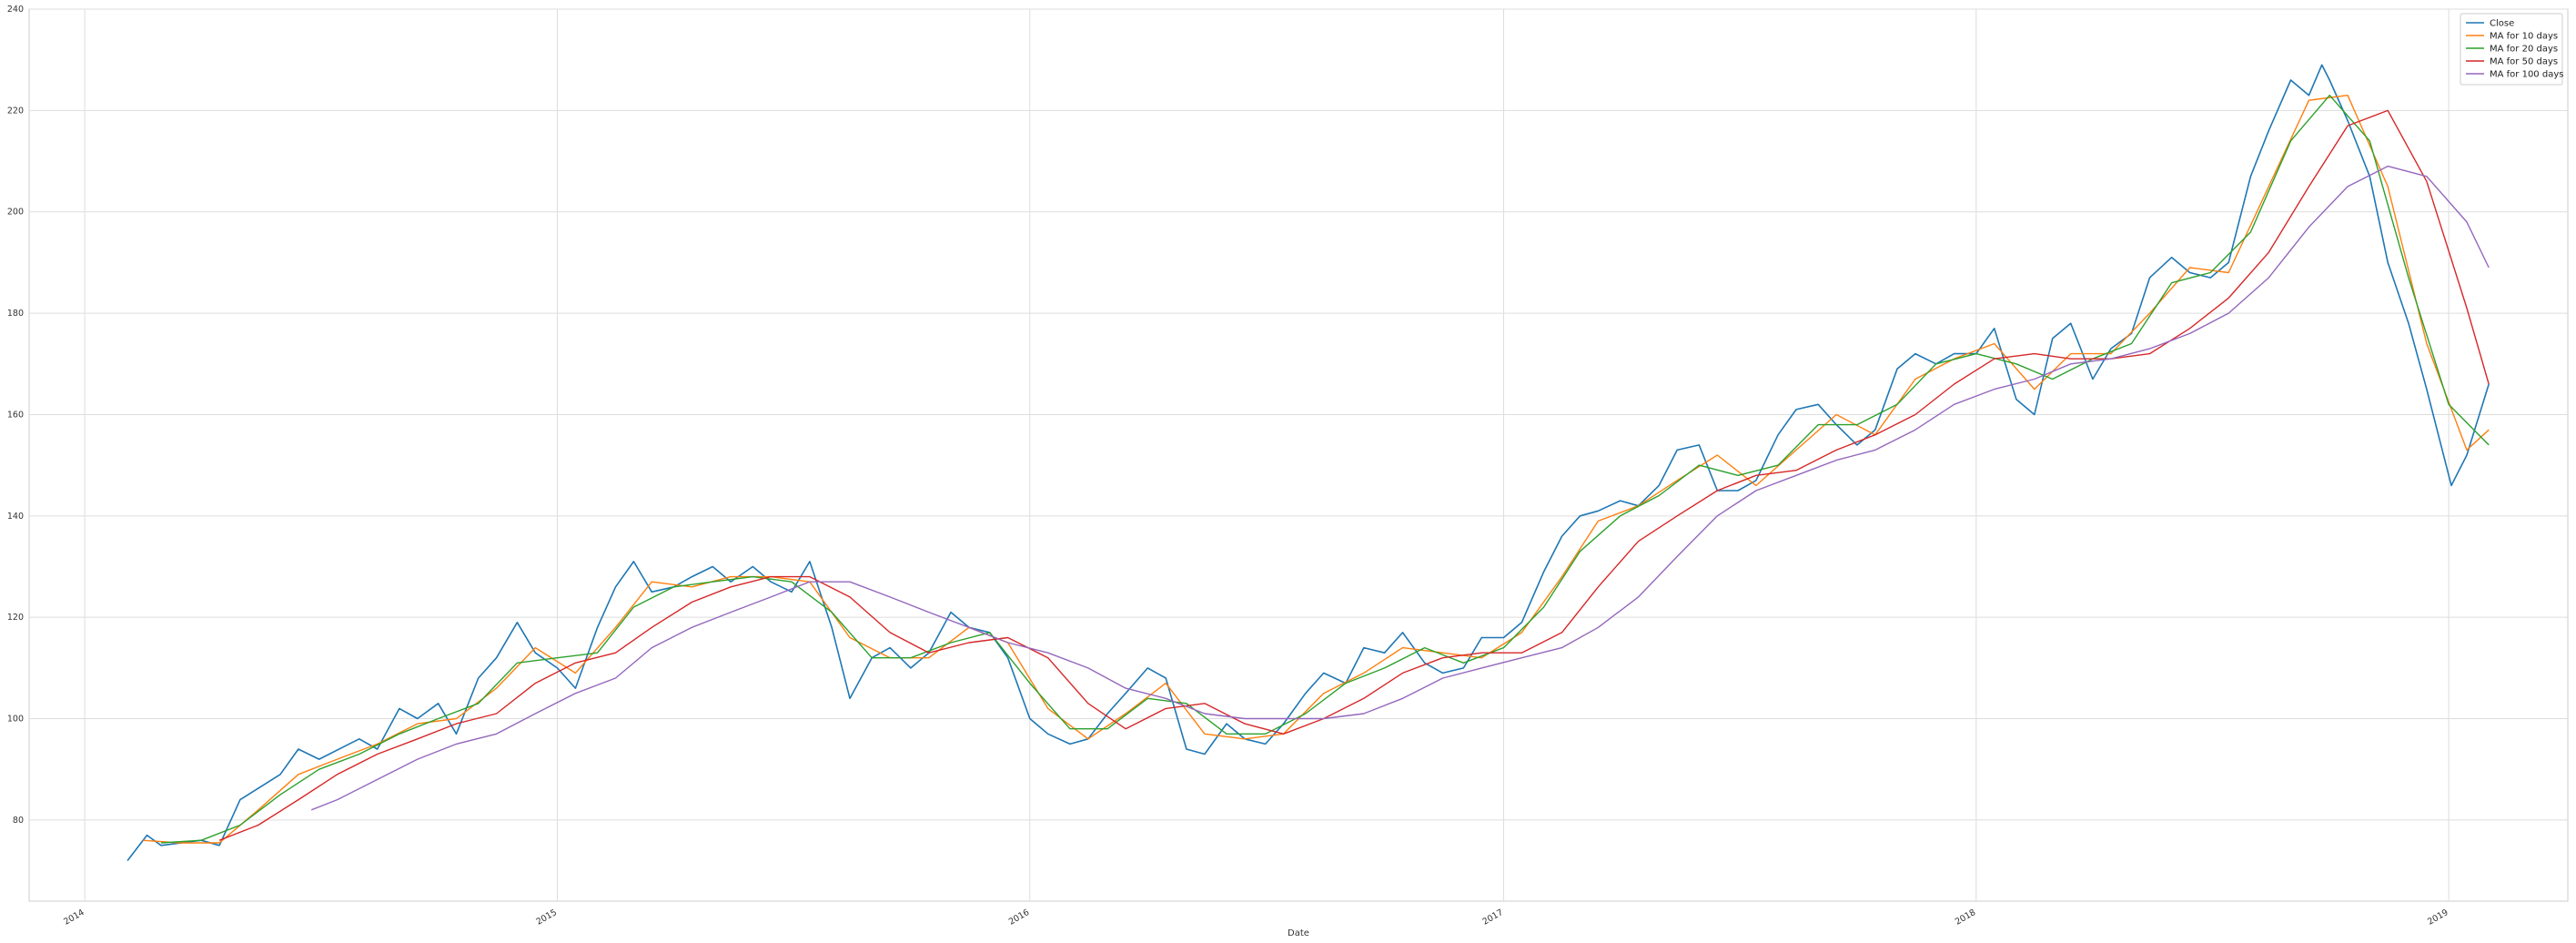 The width and height of the screenshot is (2576, 943). What do you see at coordinates (2524, 62) in the screenshot?
I see `legend-entry: MA for 50 days` at bounding box center [2524, 62].